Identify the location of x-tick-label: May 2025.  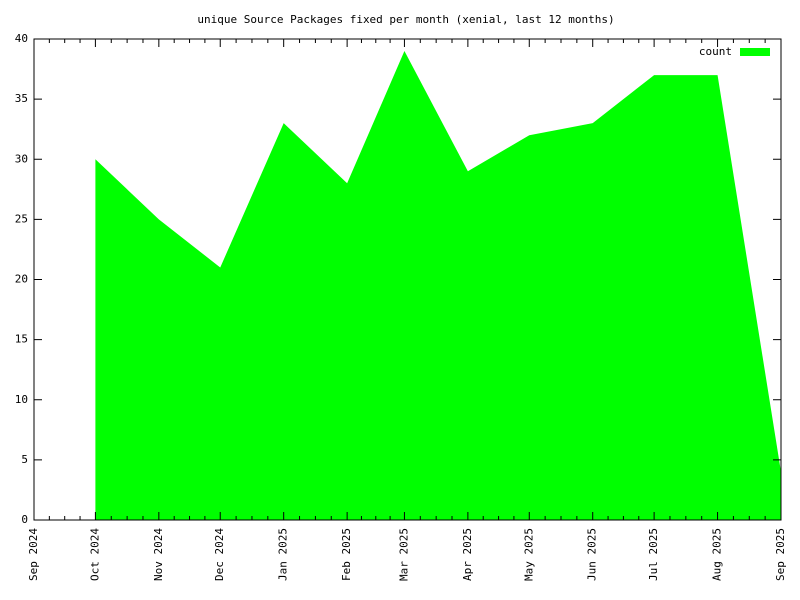
(528, 554).